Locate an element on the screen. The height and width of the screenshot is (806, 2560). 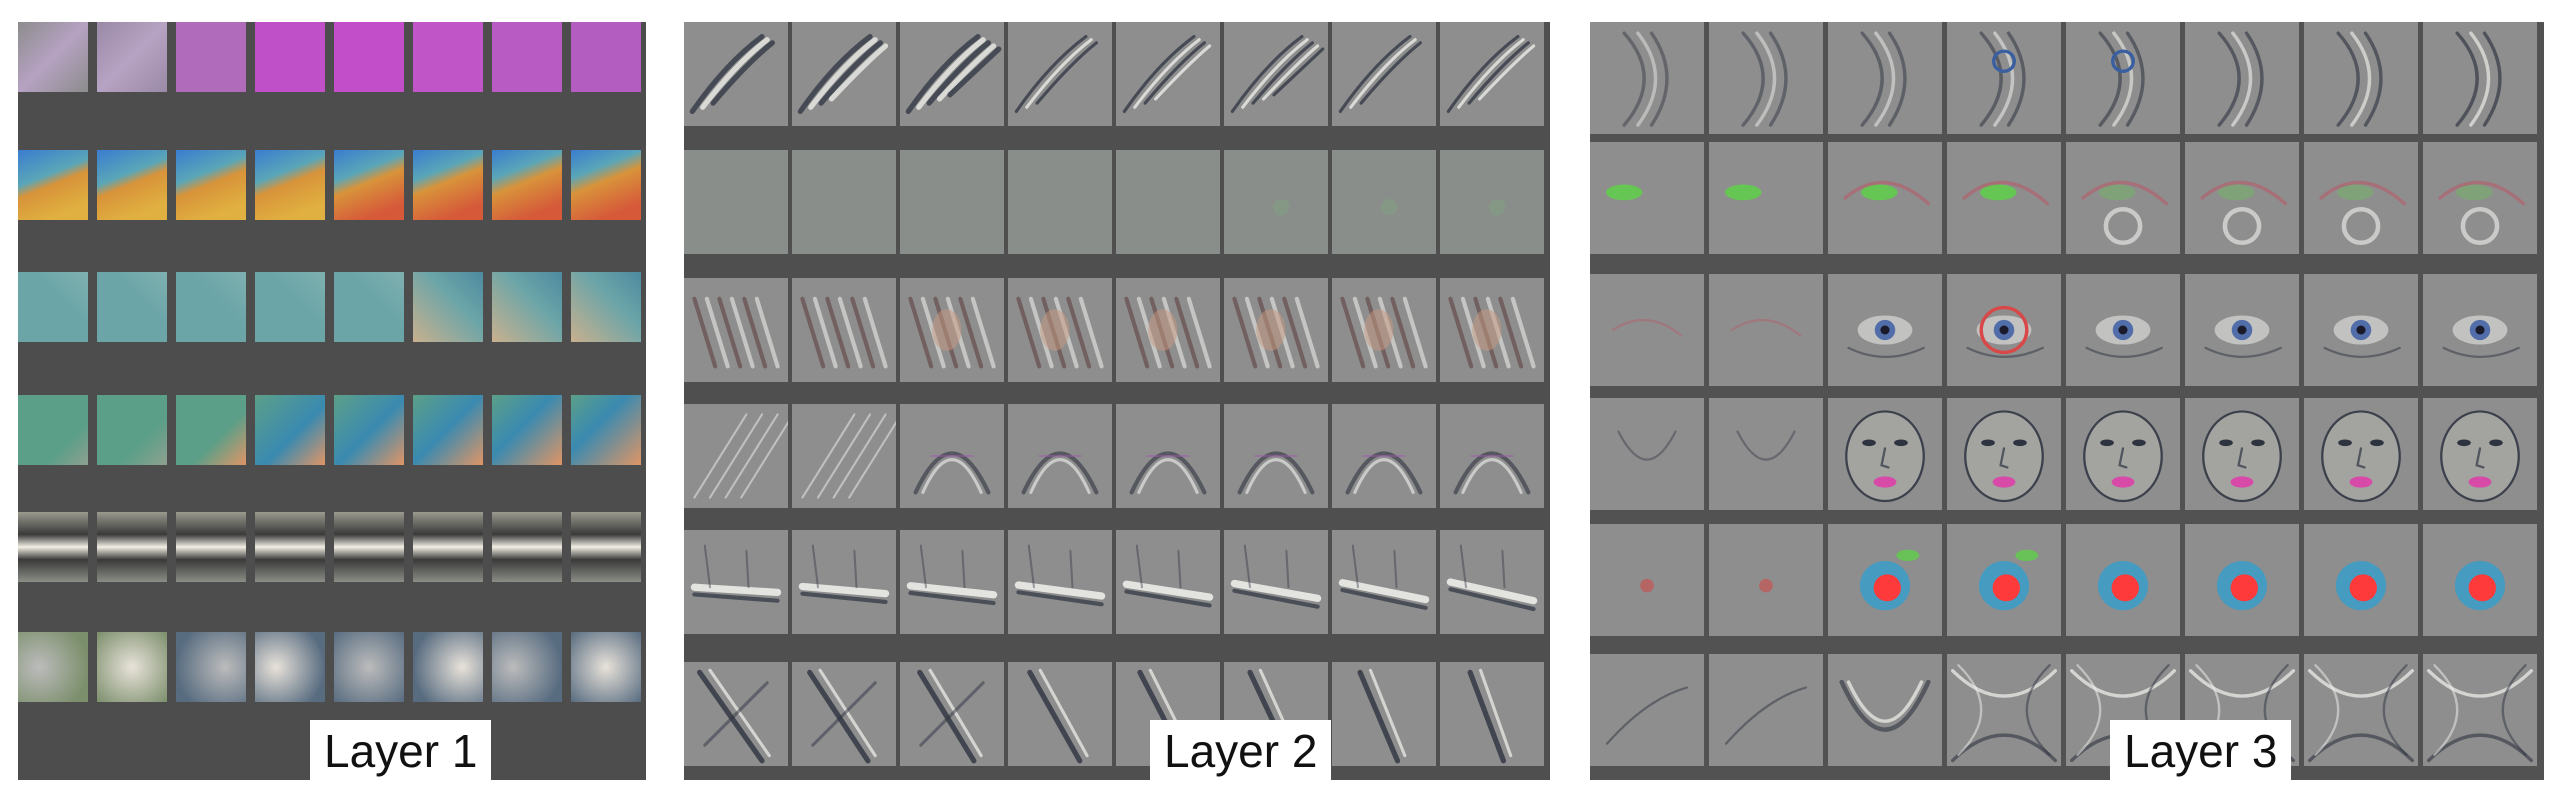
layer-3-label: Layer 3 is located at coordinates (2201, 750).